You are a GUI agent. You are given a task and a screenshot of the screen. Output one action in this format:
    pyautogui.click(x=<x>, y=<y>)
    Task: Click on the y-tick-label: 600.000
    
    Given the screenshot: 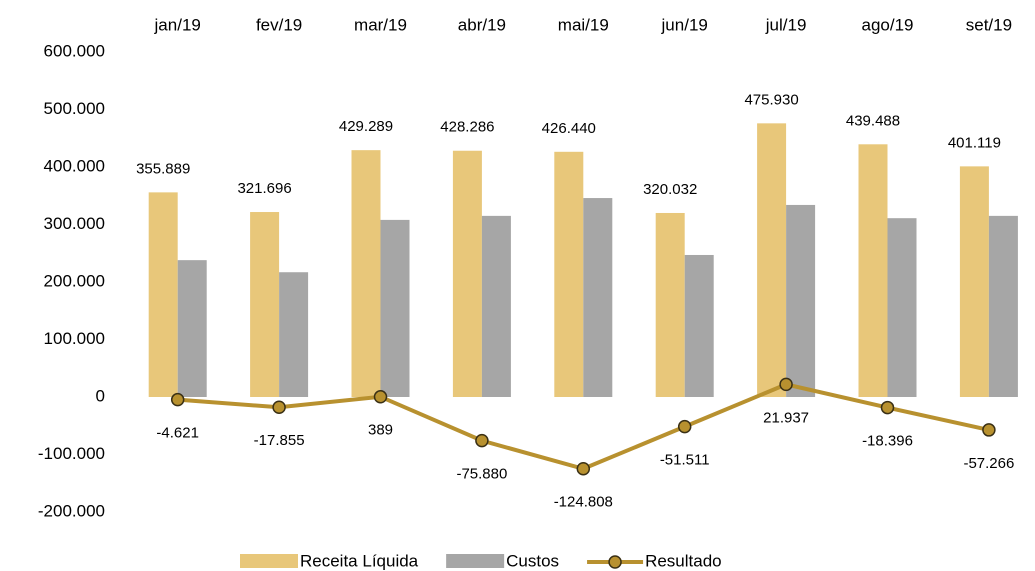 What is the action you would take?
    pyautogui.click(x=74, y=50)
    